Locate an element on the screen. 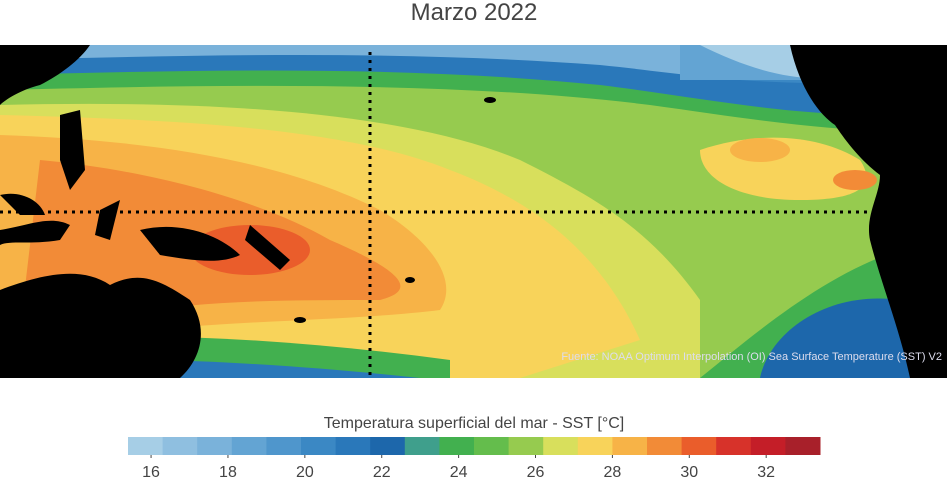 The height and width of the screenshot is (480, 947). colorbar-tick-label: 18 is located at coordinates (228, 472).